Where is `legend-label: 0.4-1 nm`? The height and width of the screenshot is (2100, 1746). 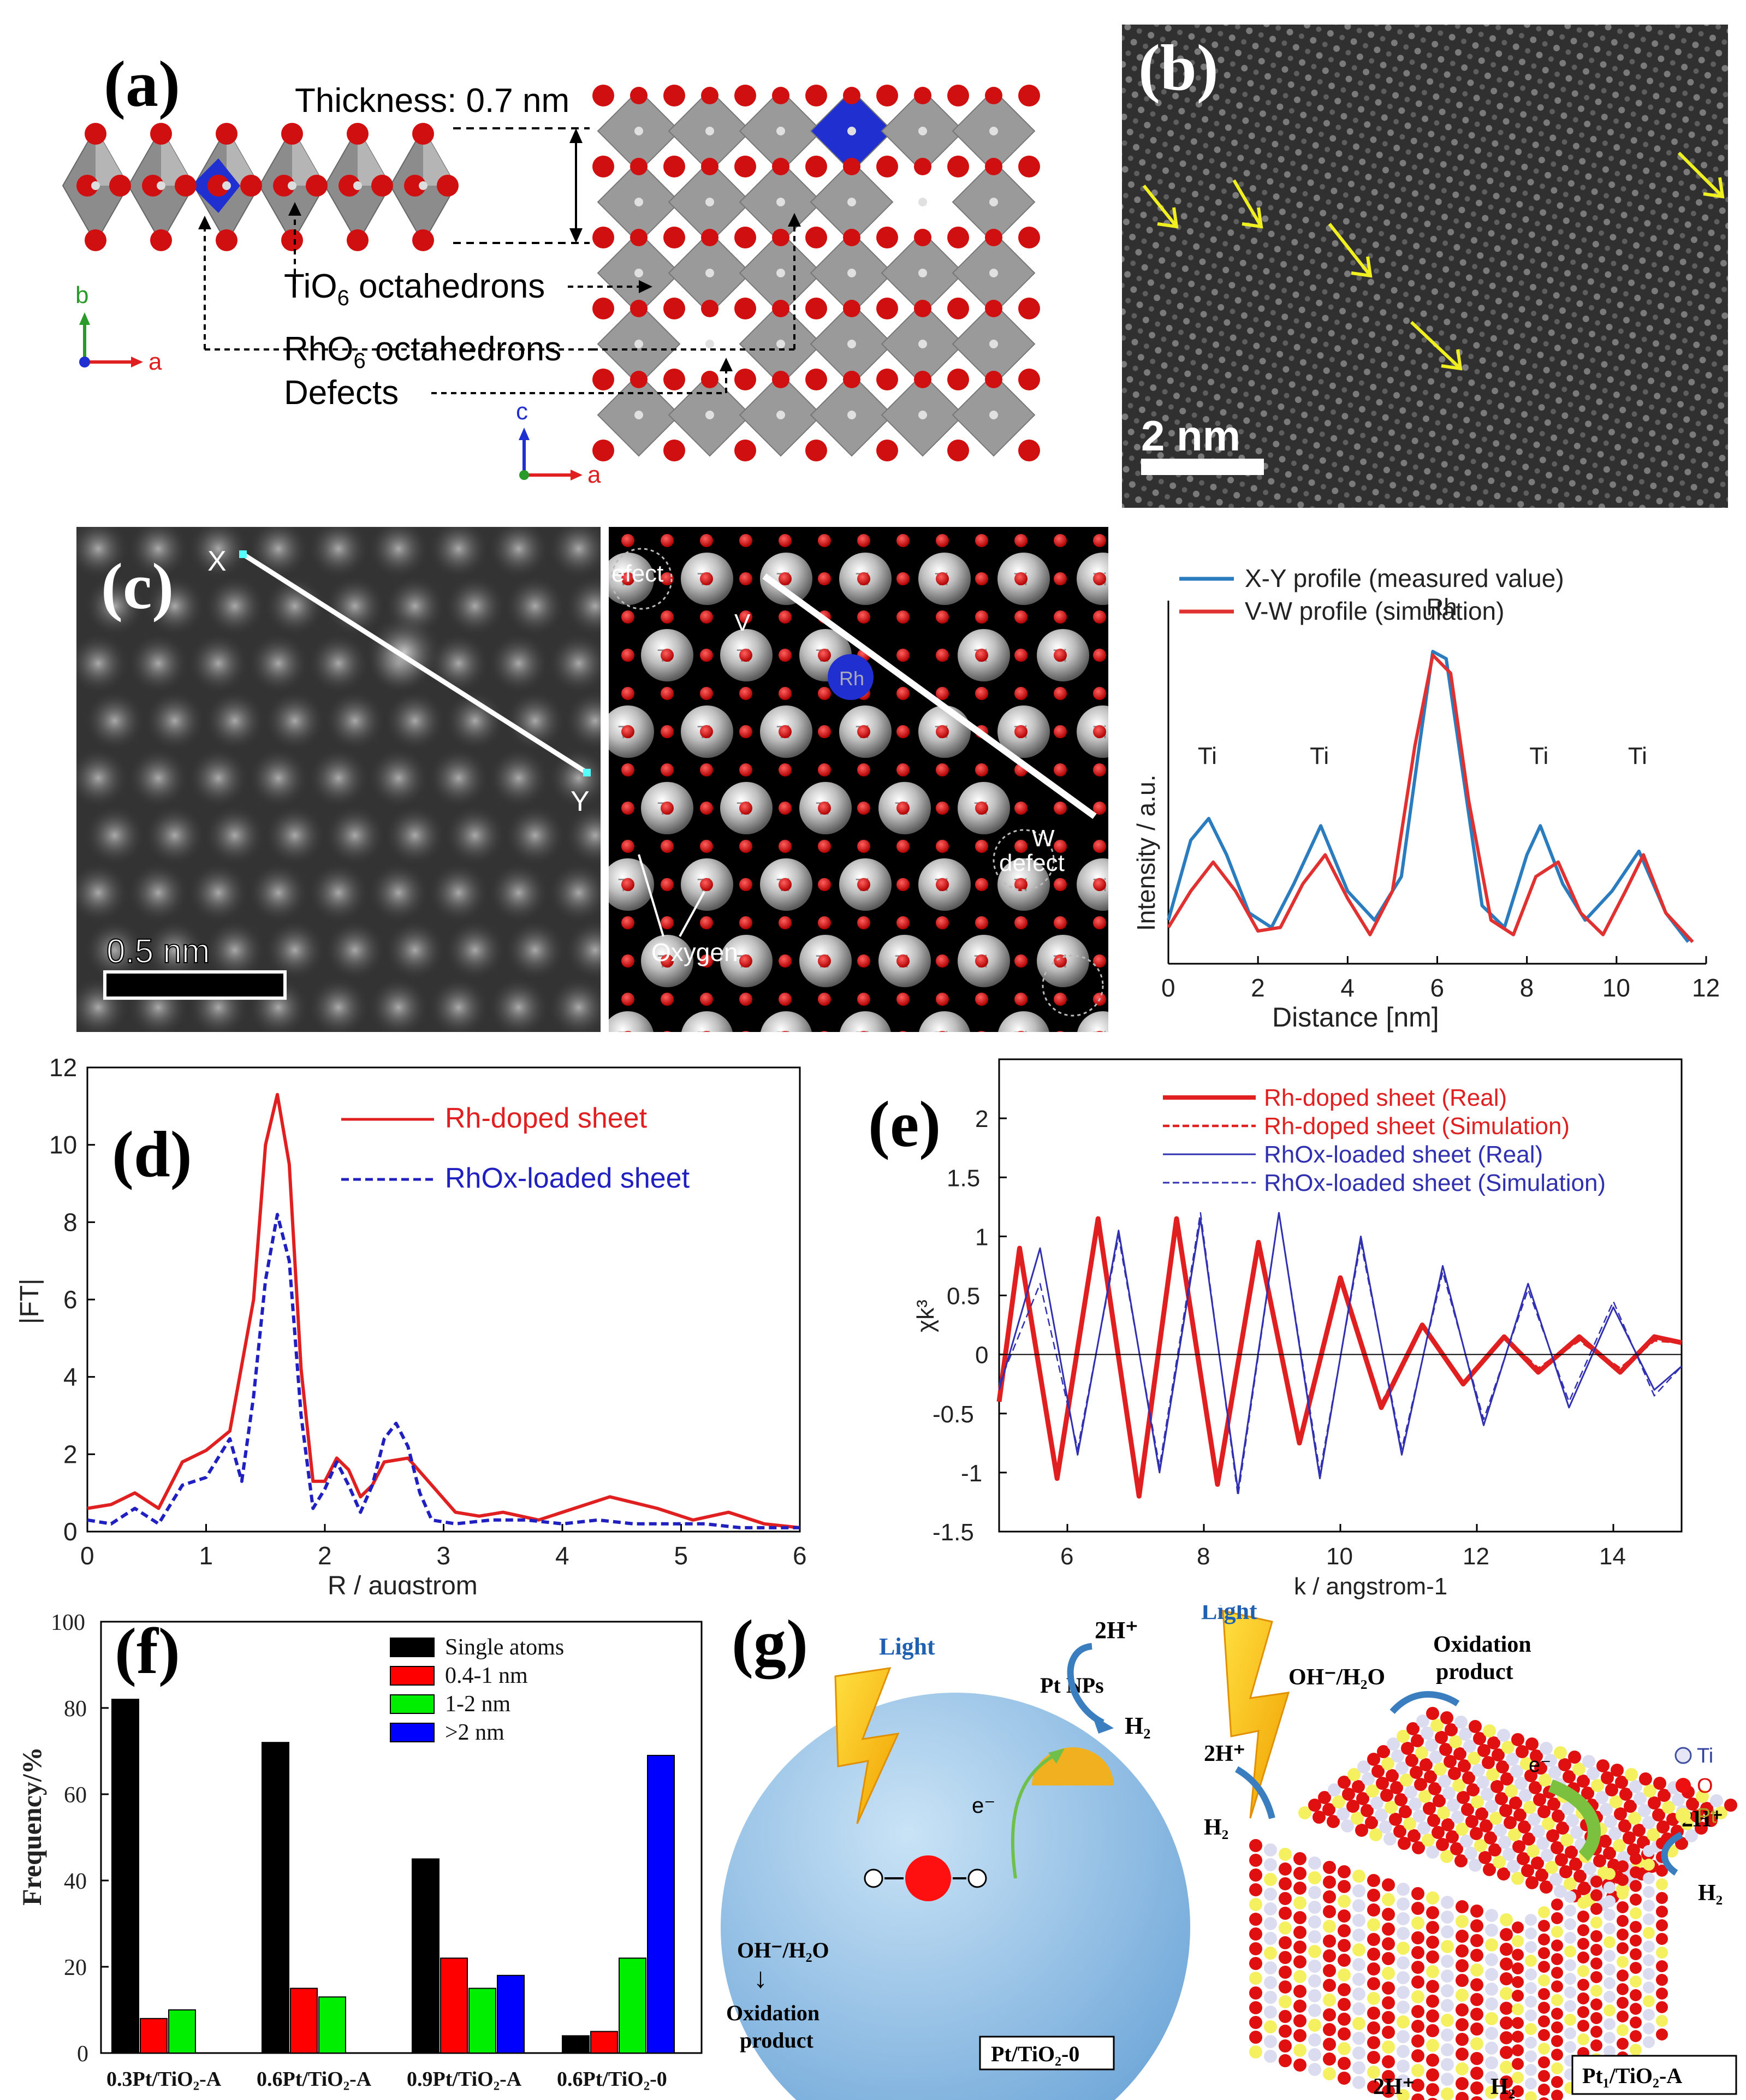 legend-label: 0.4-1 nm is located at coordinates (486, 1675).